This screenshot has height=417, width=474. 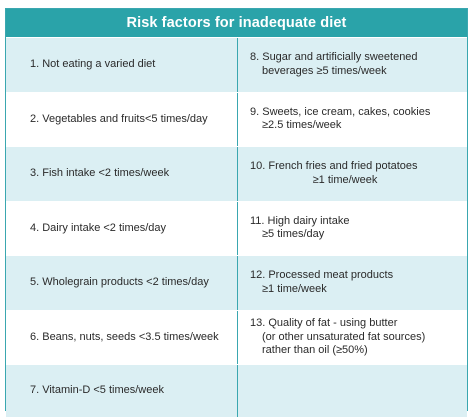 What do you see at coordinates (340, 111) in the screenshot?
I see `risk-factor-9-line-1: 9. Sweets, ice cream, cakes, cookies` at bounding box center [340, 111].